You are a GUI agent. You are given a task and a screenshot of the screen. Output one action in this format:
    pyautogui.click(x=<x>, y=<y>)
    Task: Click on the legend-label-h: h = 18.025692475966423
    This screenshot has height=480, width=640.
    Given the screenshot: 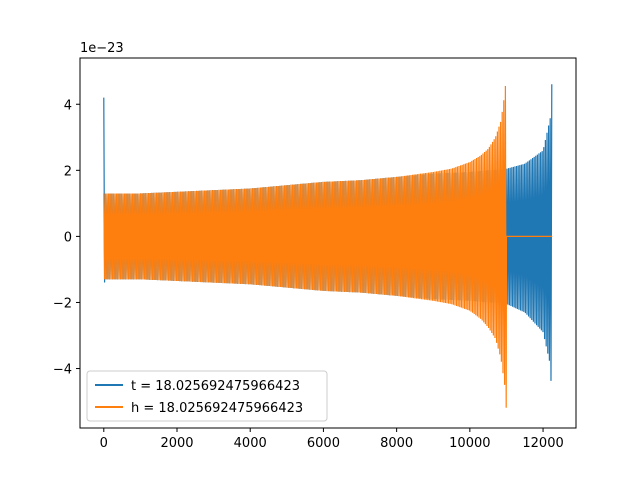 What is the action you would take?
    pyautogui.click(x=217, y=408)
    